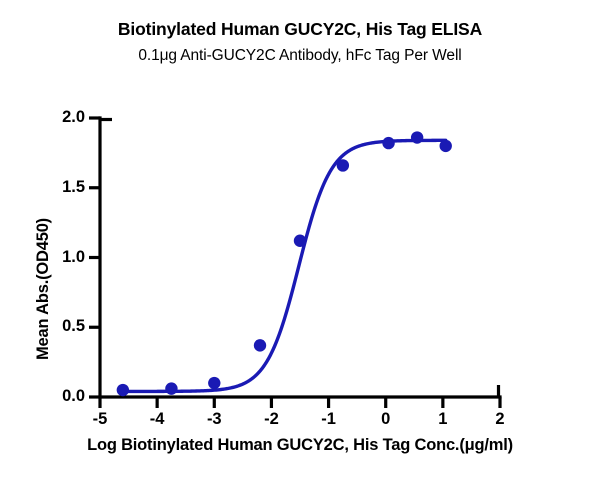 This screenshot has width=600, height=479. Describe the element at coordinates (73, 117) in the screenshot. I see `y-tick-label: 2.0` at that location.